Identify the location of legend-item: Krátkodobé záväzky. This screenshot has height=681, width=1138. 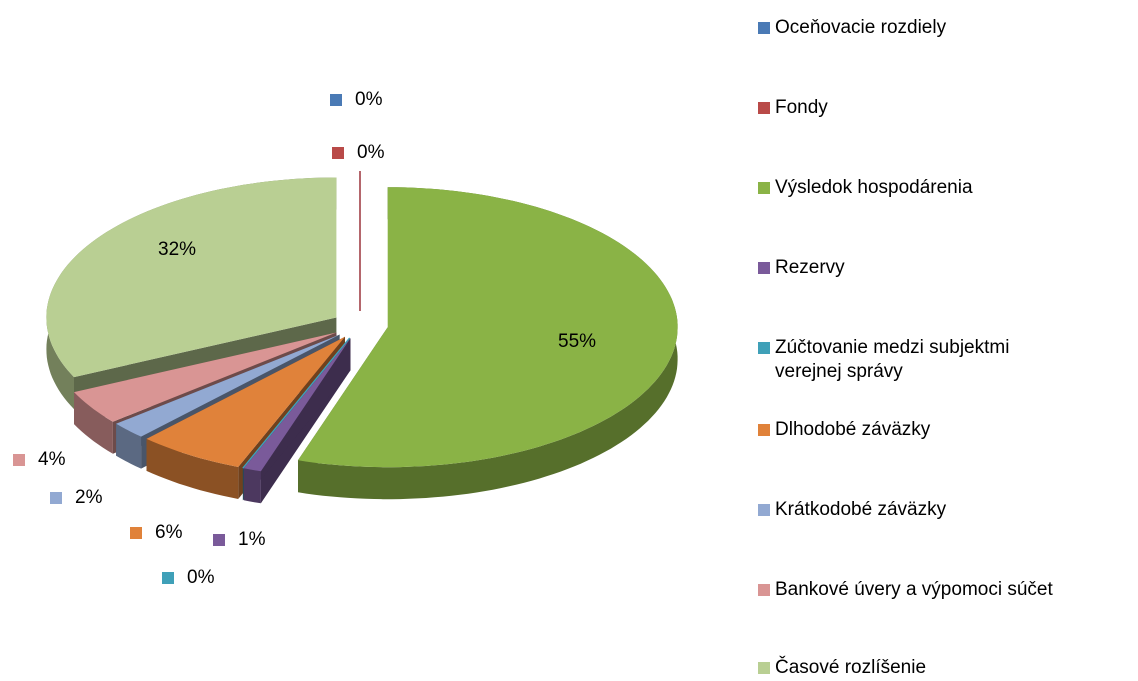
(928, 510).